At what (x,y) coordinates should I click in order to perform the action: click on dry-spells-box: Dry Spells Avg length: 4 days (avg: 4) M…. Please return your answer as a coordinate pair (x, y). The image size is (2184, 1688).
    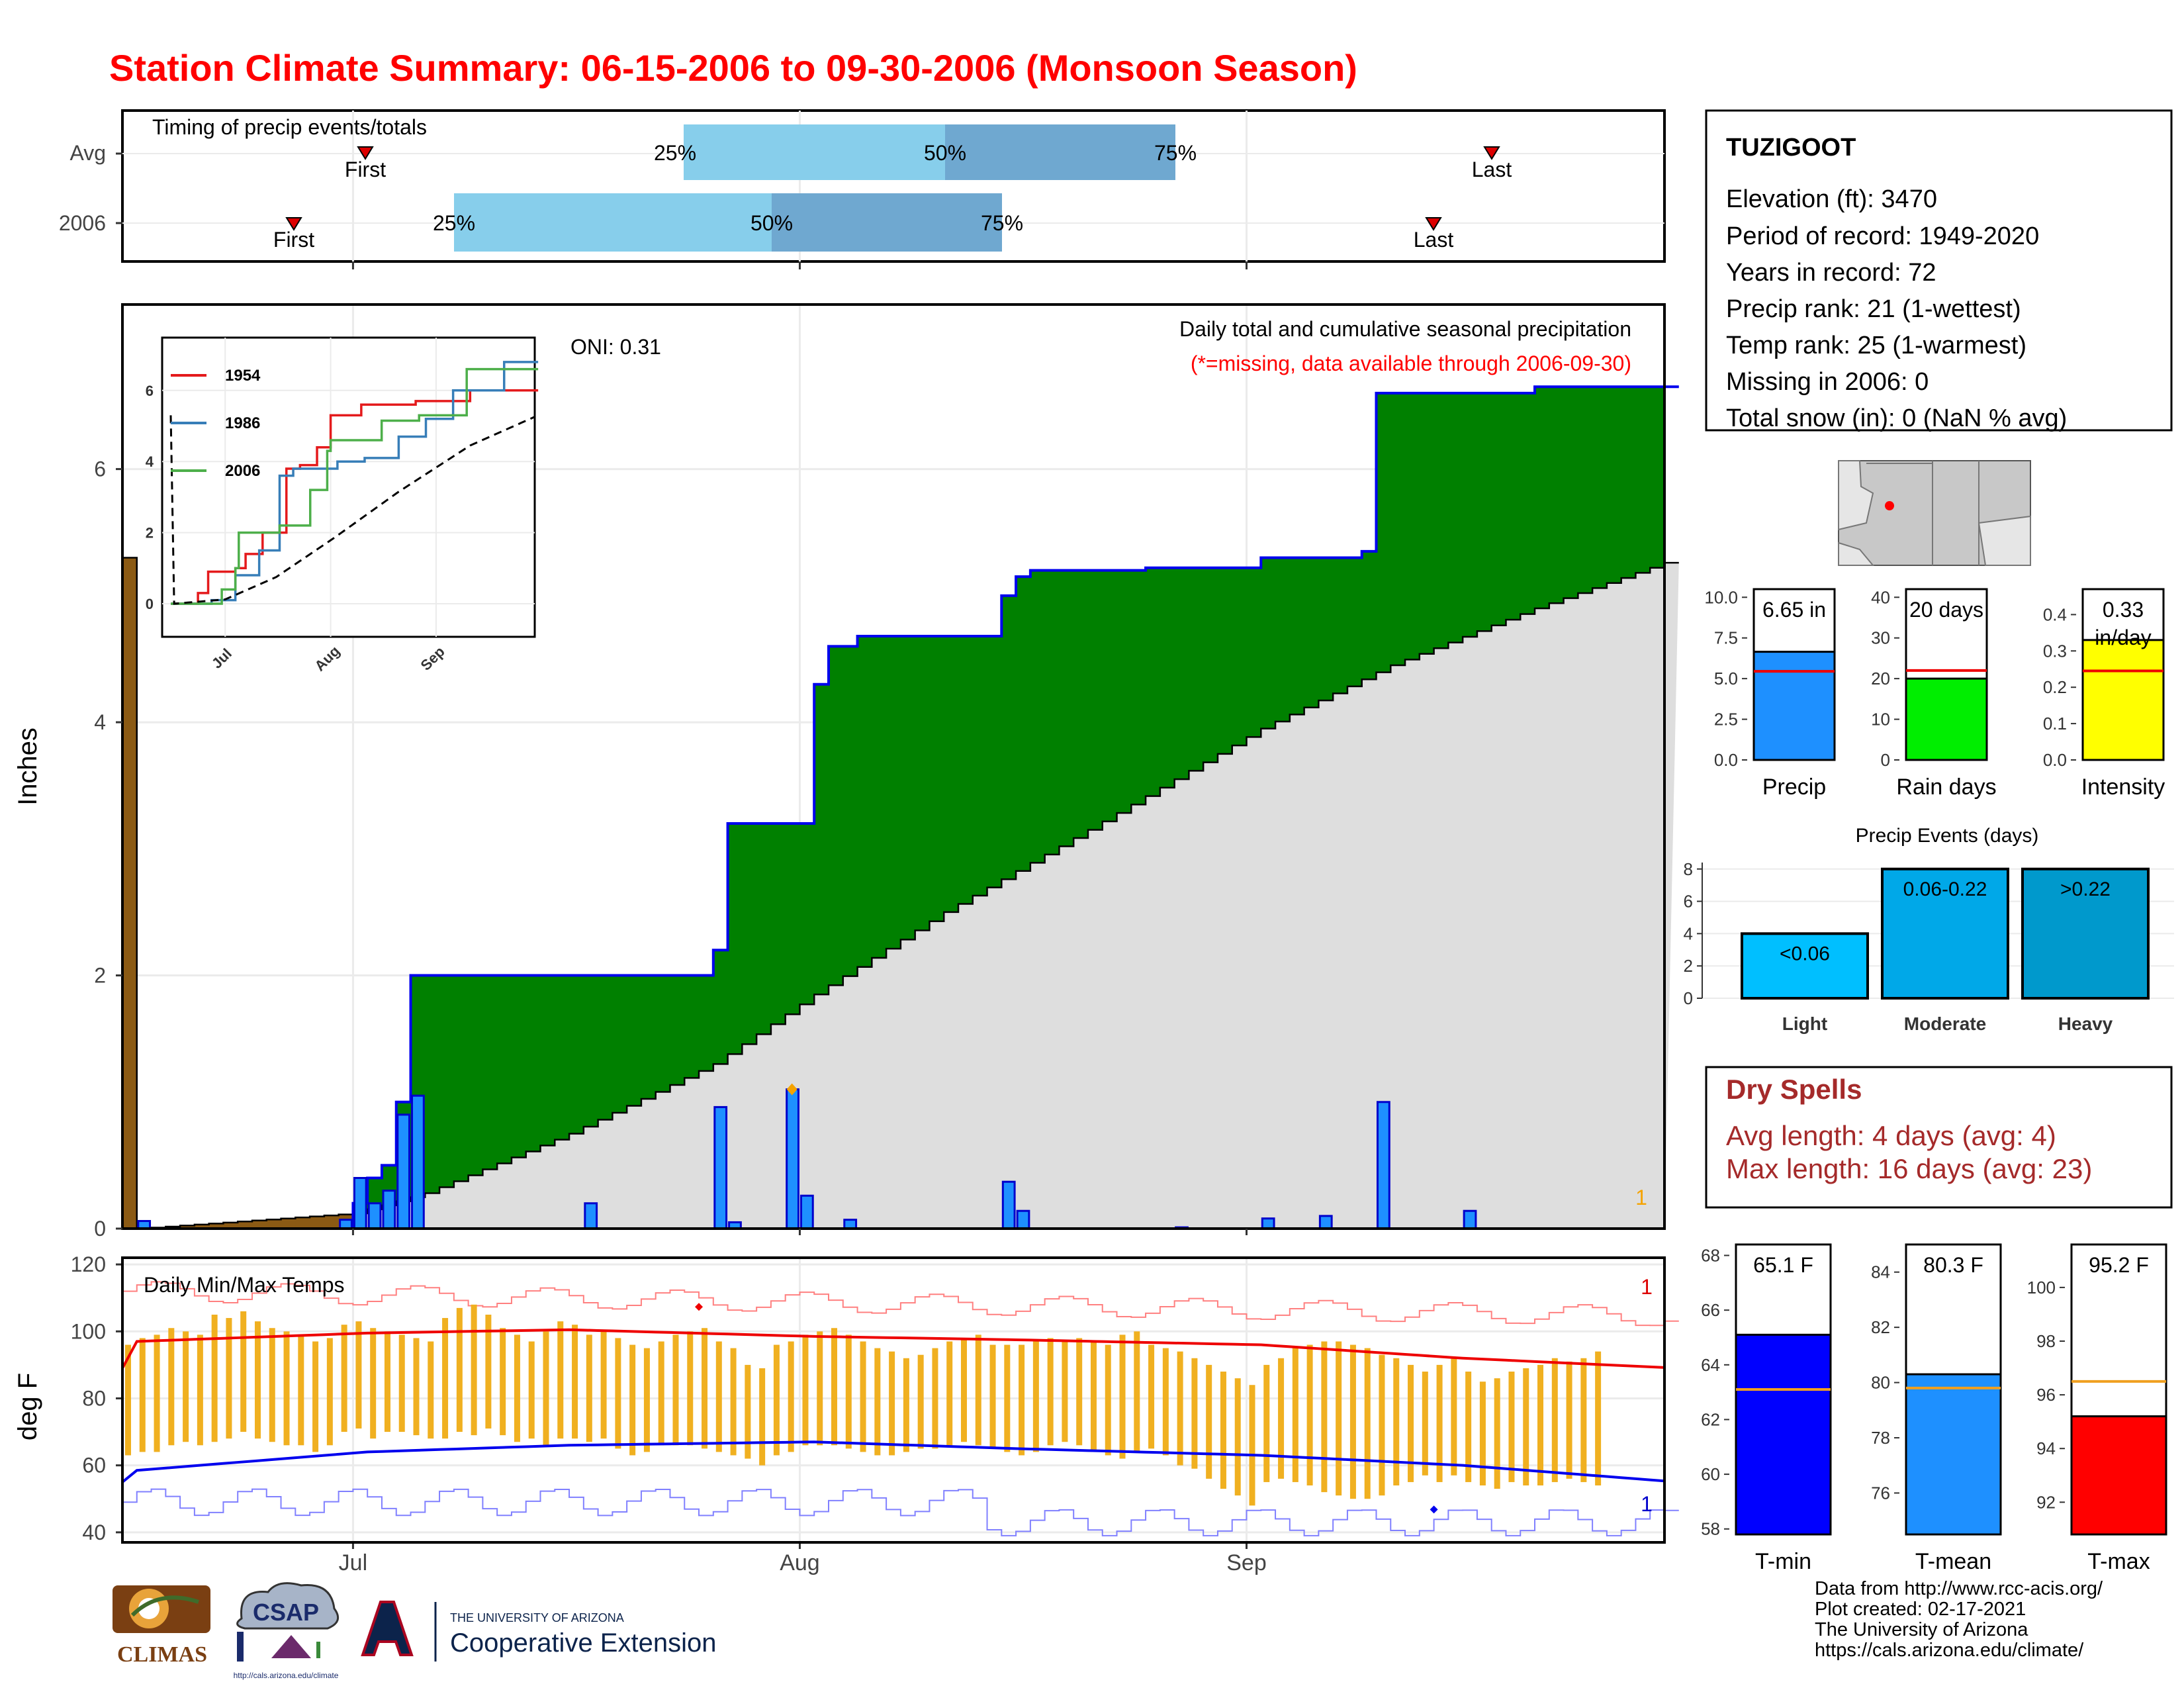
    Looking at the image, I should click on (1939, 1137).